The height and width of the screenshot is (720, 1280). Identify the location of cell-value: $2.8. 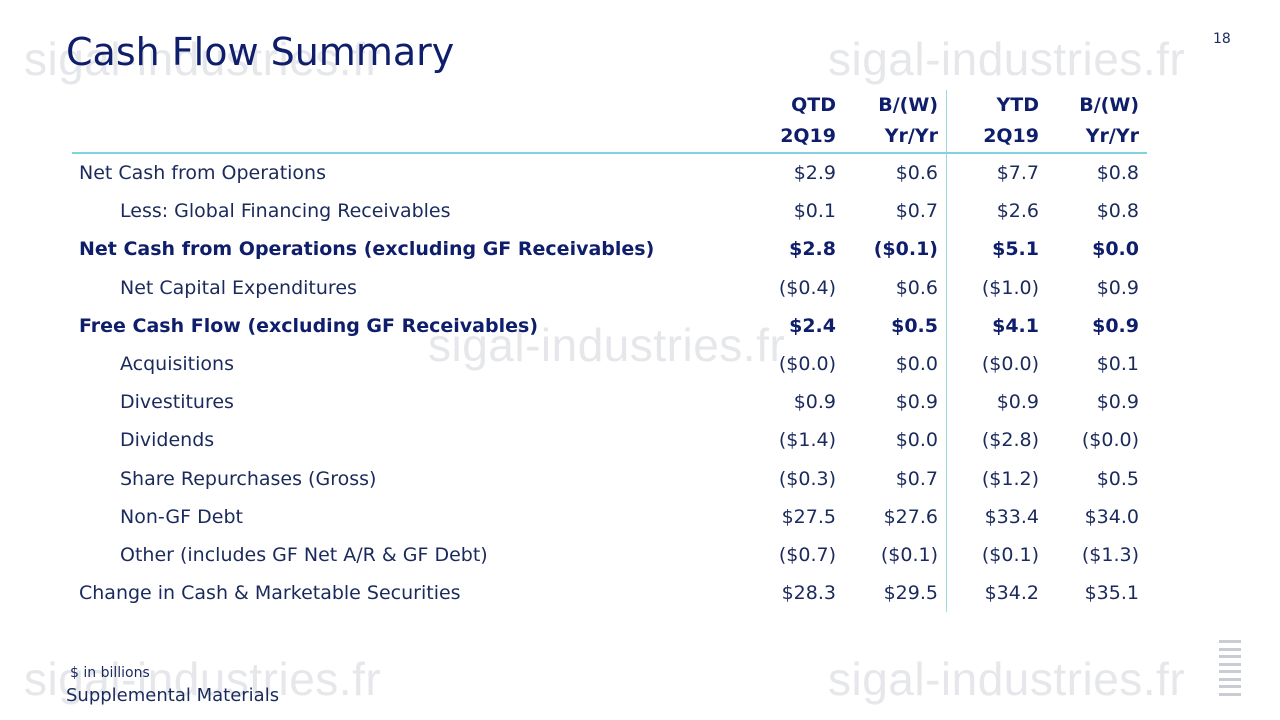
(812, 249).